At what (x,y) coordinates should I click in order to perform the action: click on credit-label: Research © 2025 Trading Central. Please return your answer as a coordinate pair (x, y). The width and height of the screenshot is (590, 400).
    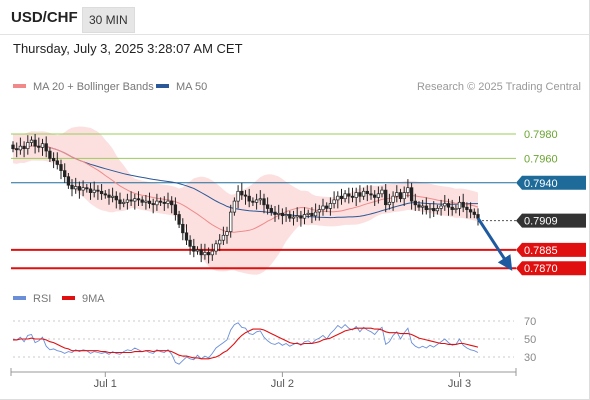
    Looking at the image, I should click on (499, 87).